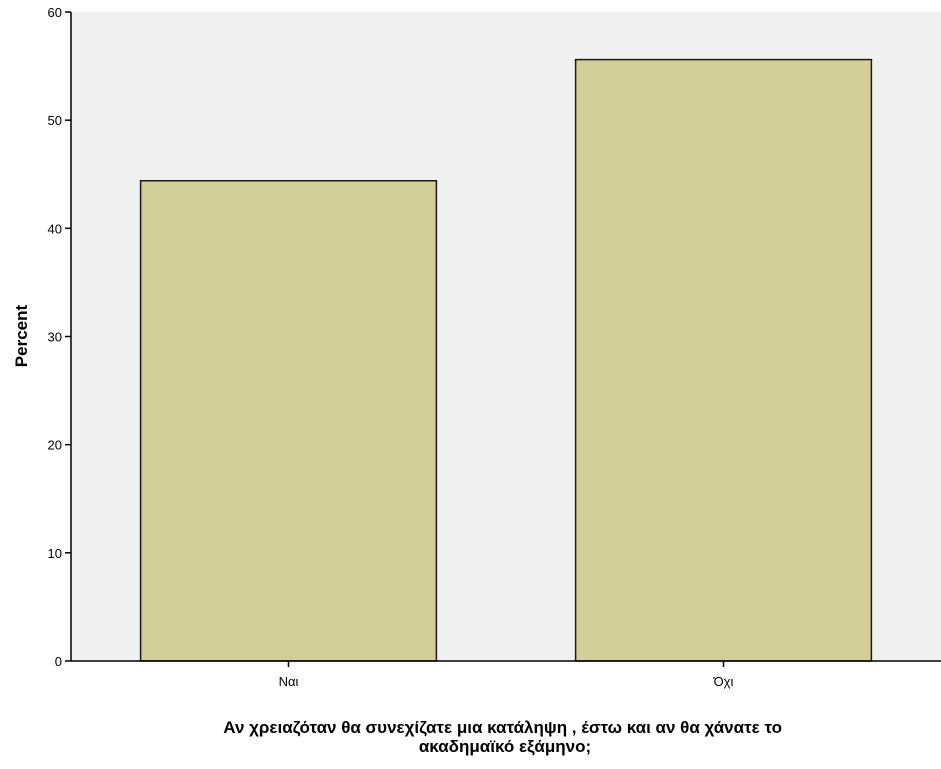 The height and width of the screenshot is (769, 941). What do you see at coordinates (55, 120) in the screenshot?
I see `y-tick-label: 50` at bounding box center [55, 120].